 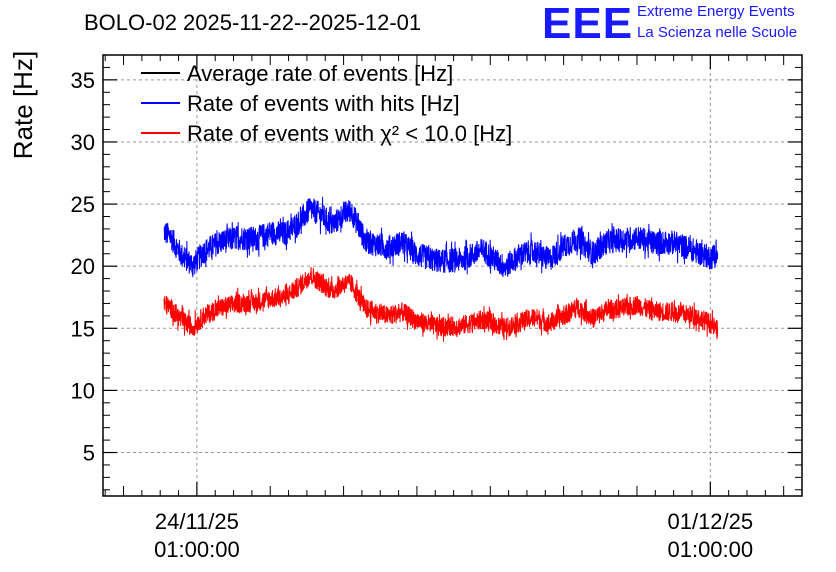 What do you see at coordinates (441, 237) in the screenshot?
I see `series-line-hits` at bounding box center [441, 237].